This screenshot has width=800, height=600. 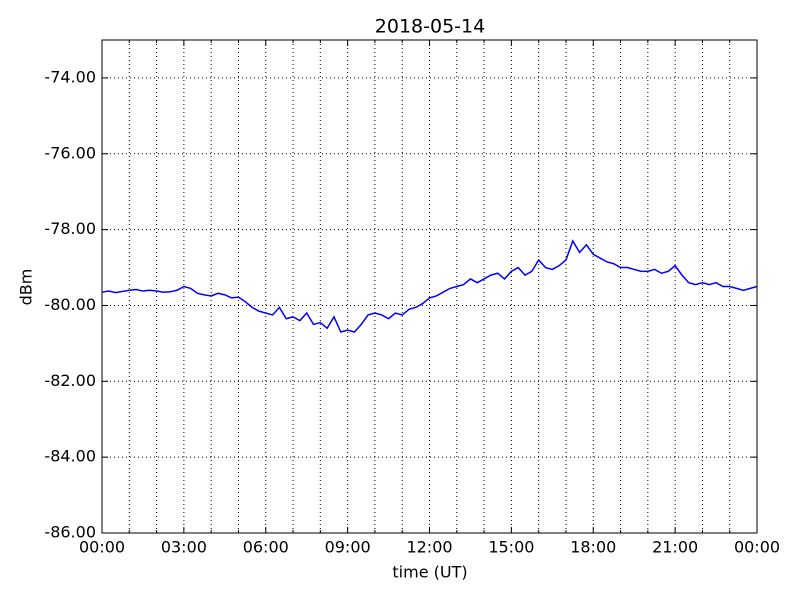 What do you see at coordinates (70, 304) in the screenshot?
I see `y-tick-label: -80.00` at bounding box center [70, 304].